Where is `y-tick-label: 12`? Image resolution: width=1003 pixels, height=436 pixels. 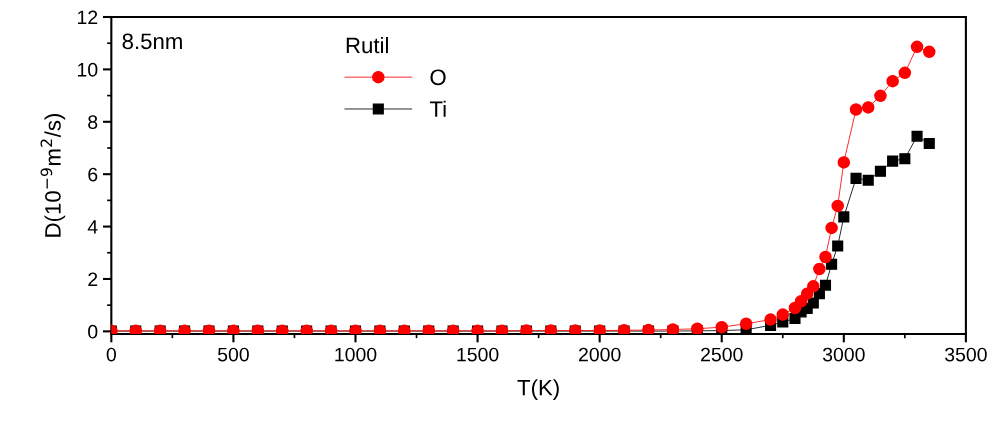 y-tick-label: 12 is located at coordinates (88, 17).